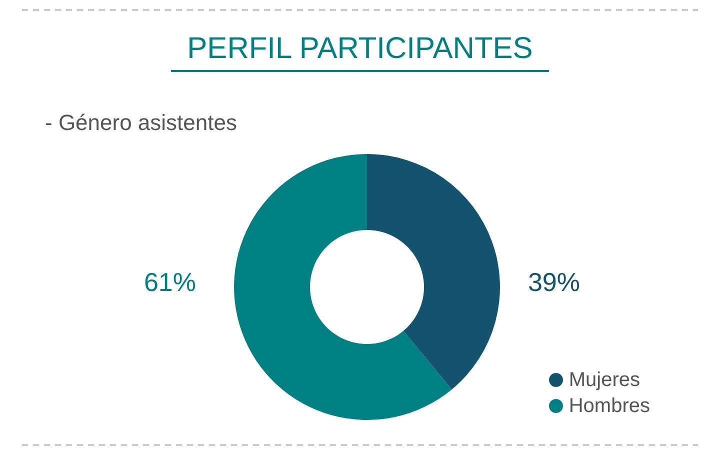 This screenshot has height=455, width=720. What do you see at coordinates (604, 380) in the screenshot?
I see `legend-label: Mujeres` at bounding box center [604, 380].